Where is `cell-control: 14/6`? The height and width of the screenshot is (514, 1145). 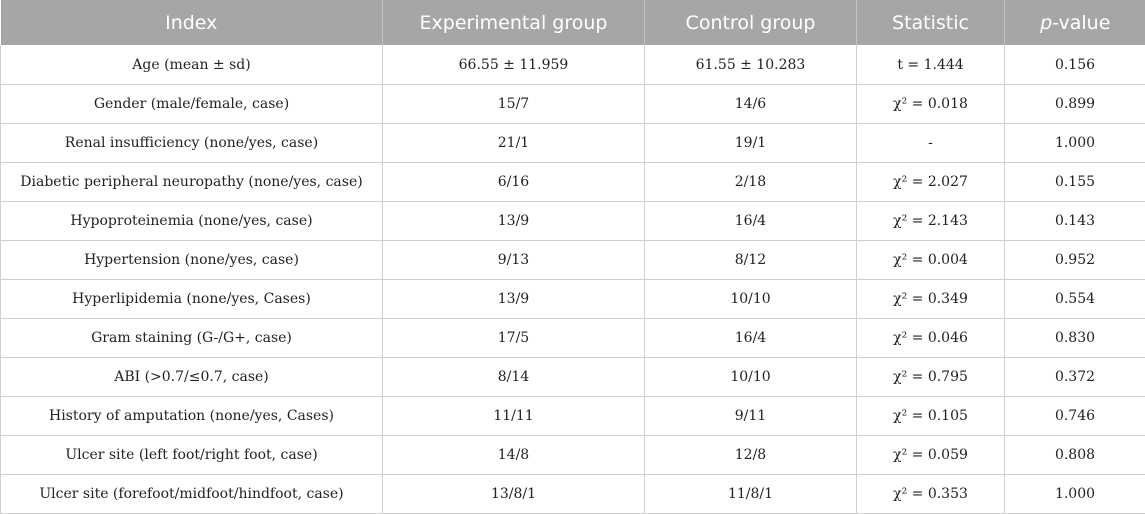 cell-control: 14/6 is located at coordinates (751, 104).